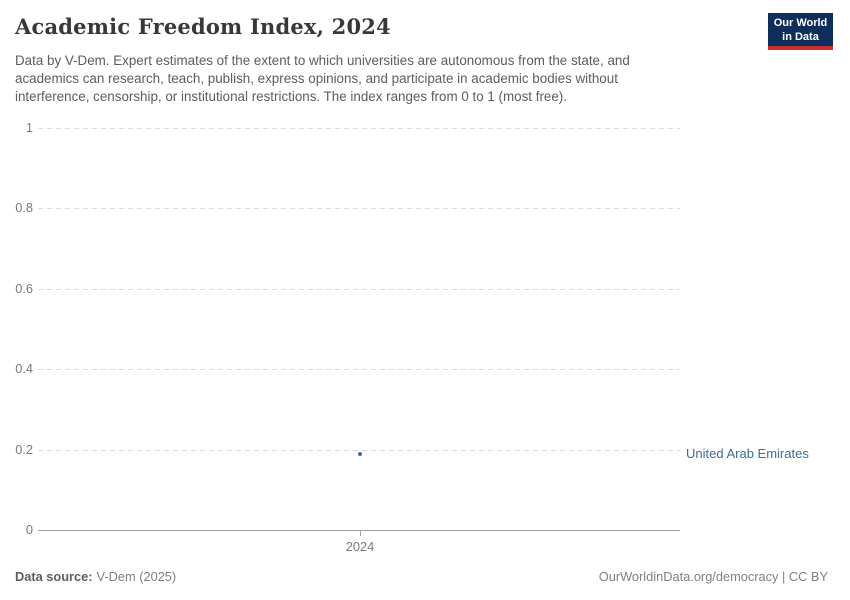  What do you see at coordinates (359, 530) in the screenshot?
I see `x-axis-baseline` at bounding box center [359, 530].